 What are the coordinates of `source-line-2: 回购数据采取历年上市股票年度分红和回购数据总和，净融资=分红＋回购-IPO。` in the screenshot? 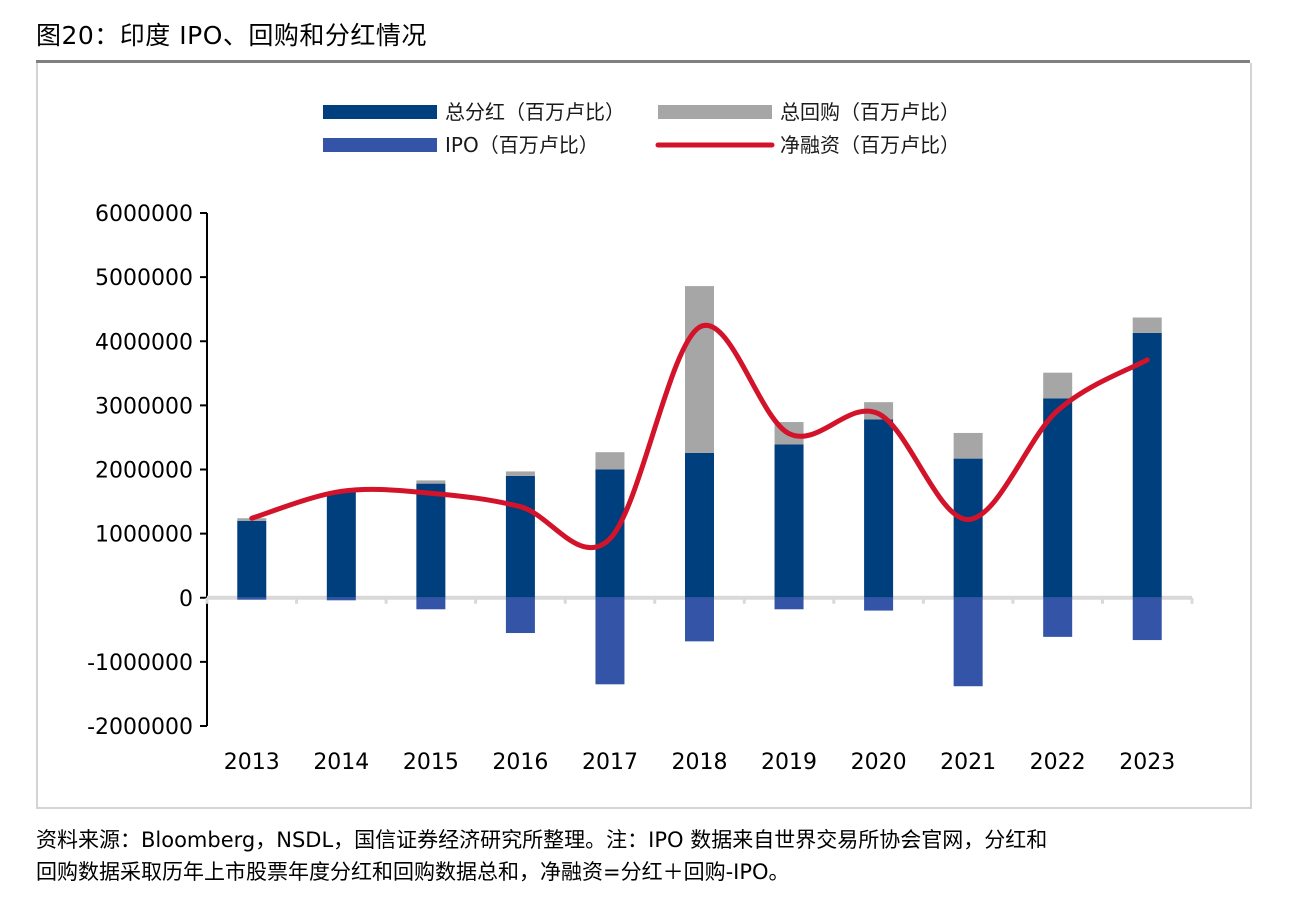 It's located at (413, 872).